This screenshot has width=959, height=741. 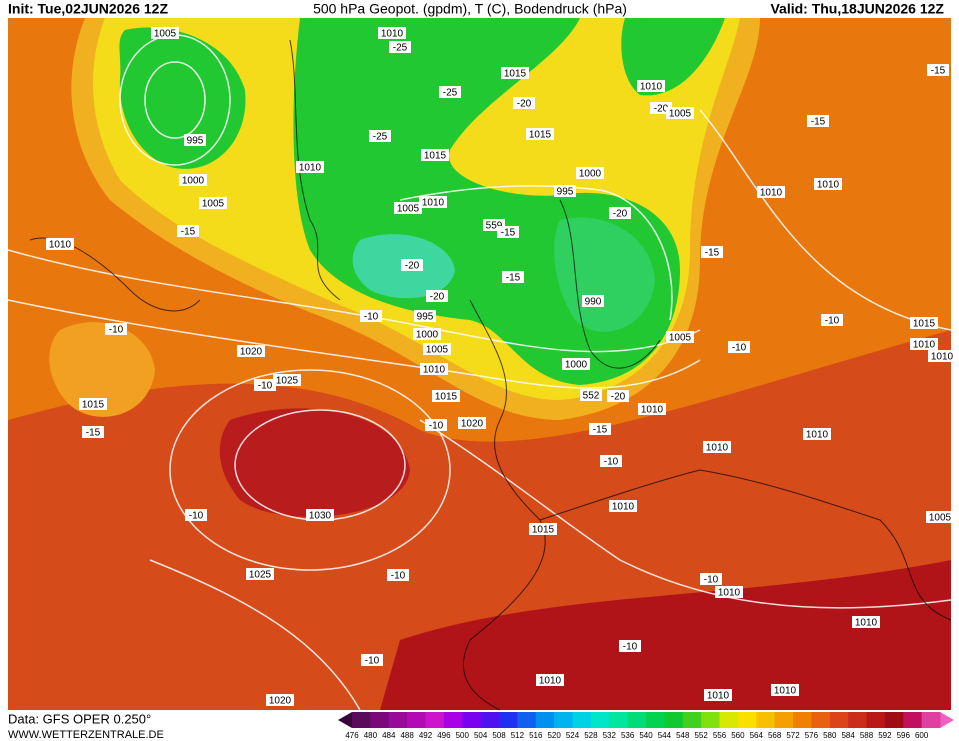 I want to click on colorbar-label: 580, so click(x=830, y=735).